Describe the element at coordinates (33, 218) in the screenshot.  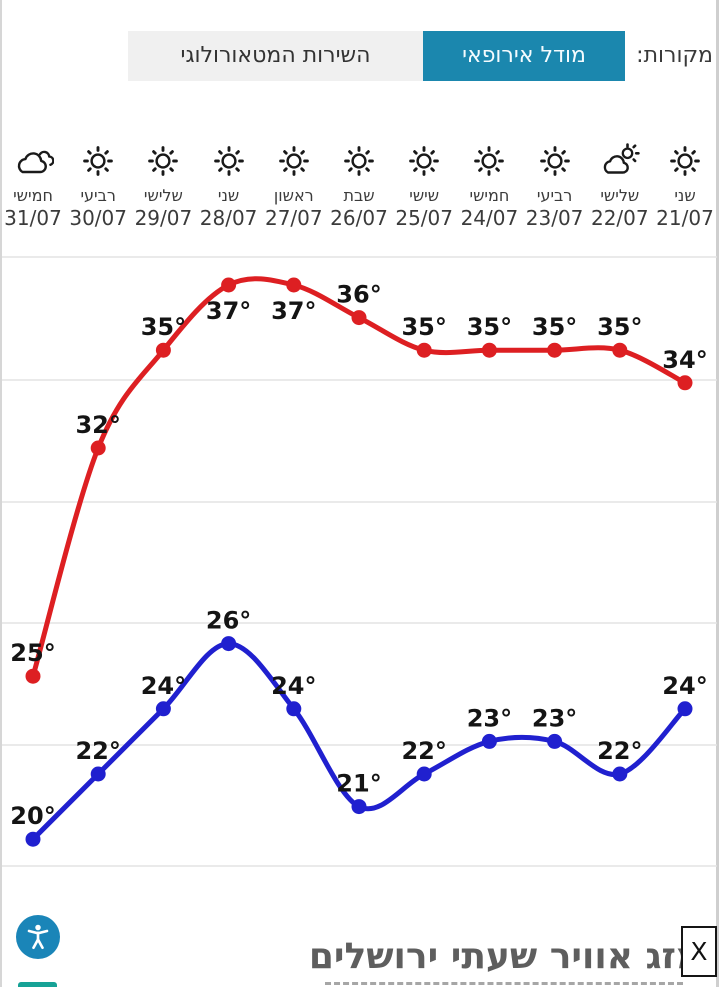
I see `date-label: 31/07` at that location.